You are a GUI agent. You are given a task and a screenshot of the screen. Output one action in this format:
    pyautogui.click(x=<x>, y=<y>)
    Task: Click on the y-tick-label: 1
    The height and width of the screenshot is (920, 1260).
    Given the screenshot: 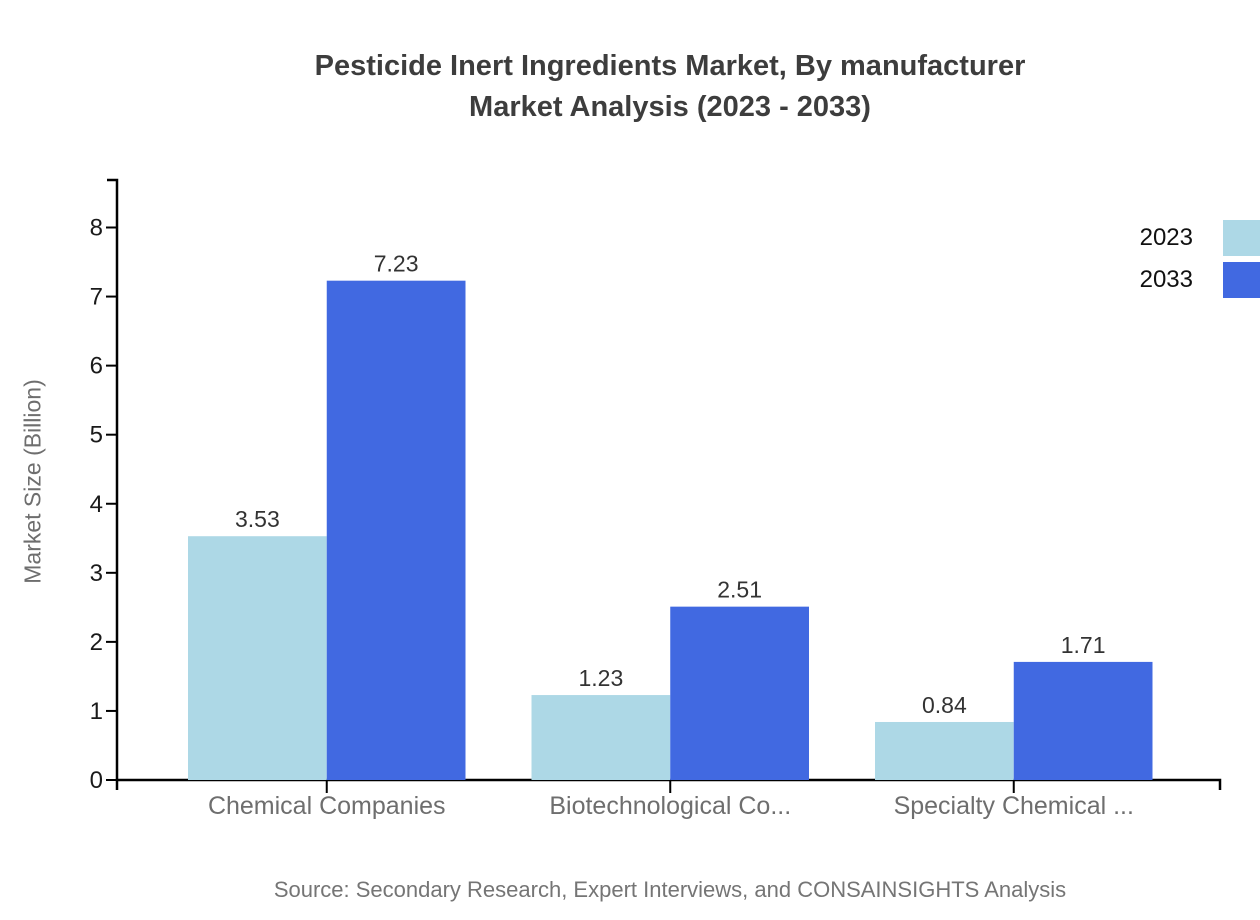 What is the action you would take?
    pyautogui.click(x=96, y=711)
    